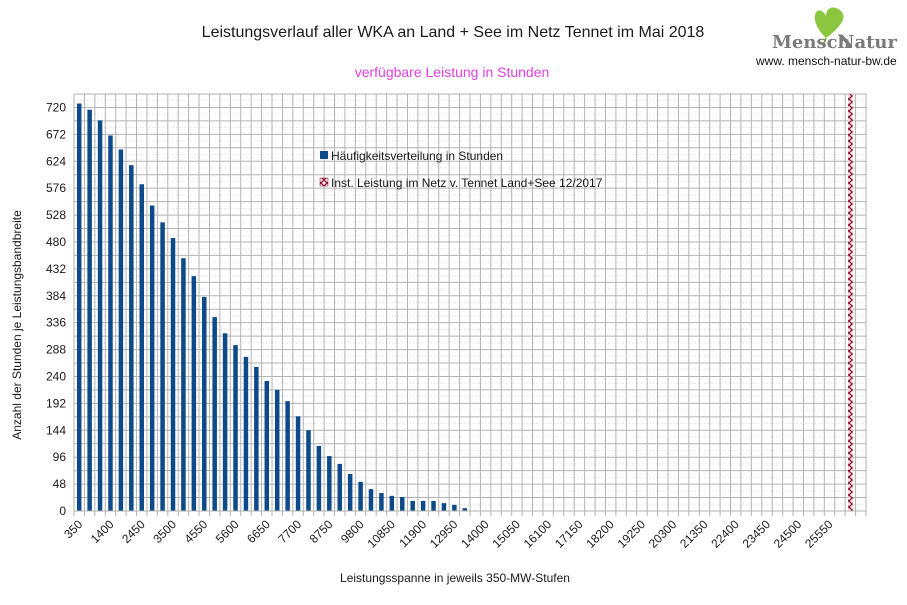 Image resolution: width=907 pixels, height=605 pixels. Describe the element at coordinates (819, 534) in the screenshot. I see `x-tick-label: 25550` at that location.